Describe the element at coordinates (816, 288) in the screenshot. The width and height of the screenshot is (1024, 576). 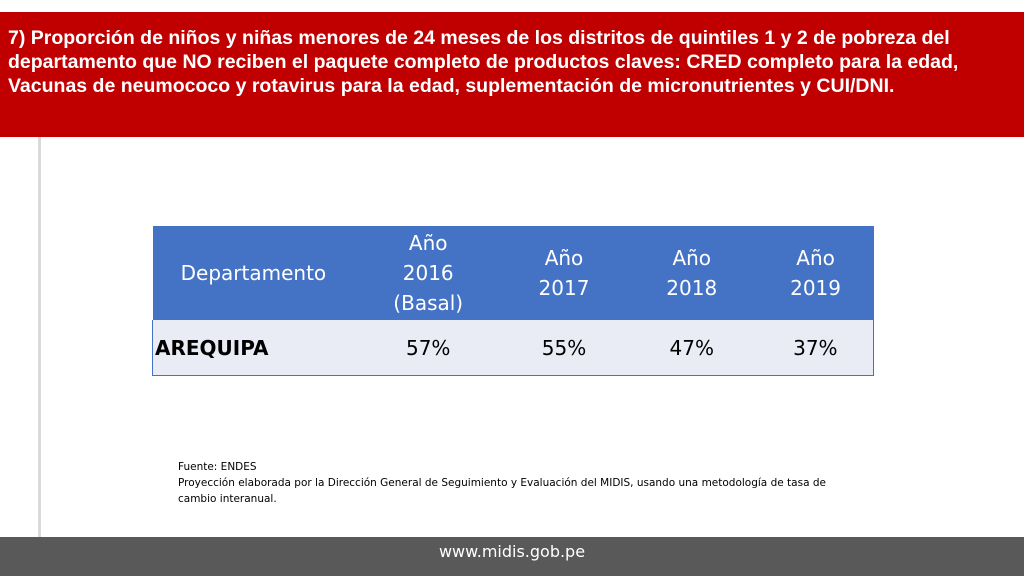
I see `header-year-2019-number: 2019` at that location.